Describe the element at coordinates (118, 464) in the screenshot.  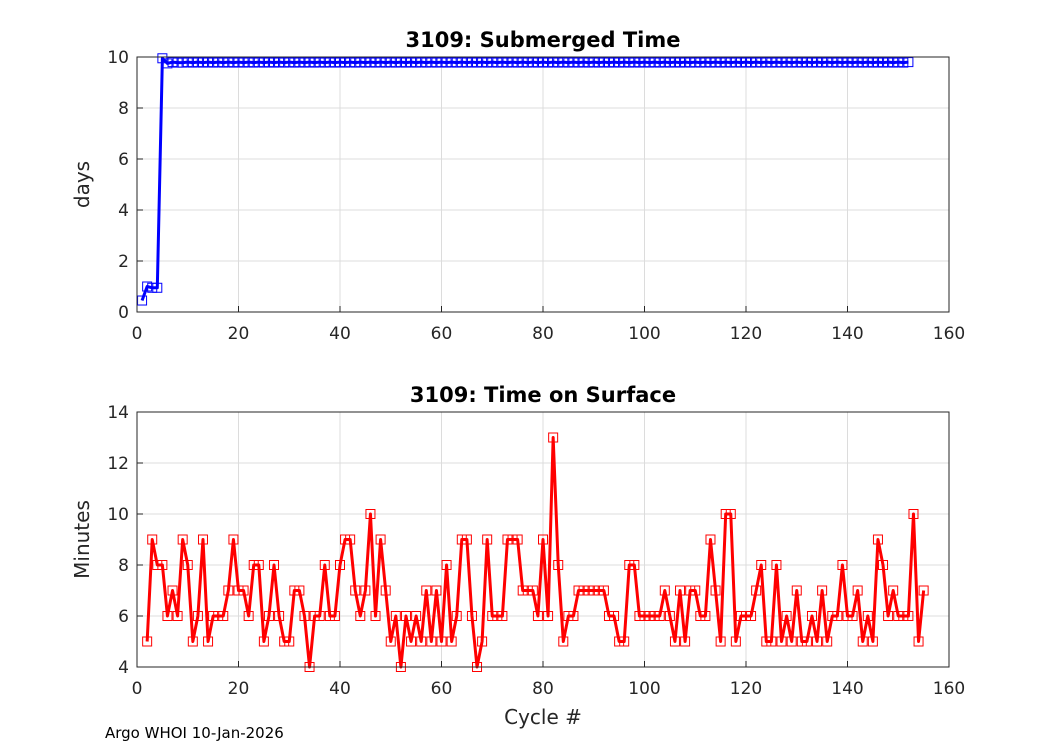
I see `surface-y-tick-label: 12` at that location.